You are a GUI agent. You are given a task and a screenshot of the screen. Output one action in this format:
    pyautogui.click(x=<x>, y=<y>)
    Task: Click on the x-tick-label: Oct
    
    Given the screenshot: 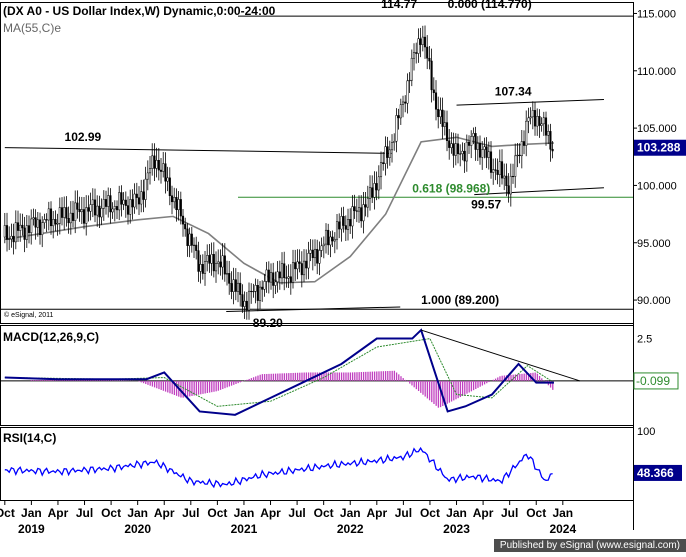 What is the action you would take?
    pyautogui.click(x=324, y=513)
    